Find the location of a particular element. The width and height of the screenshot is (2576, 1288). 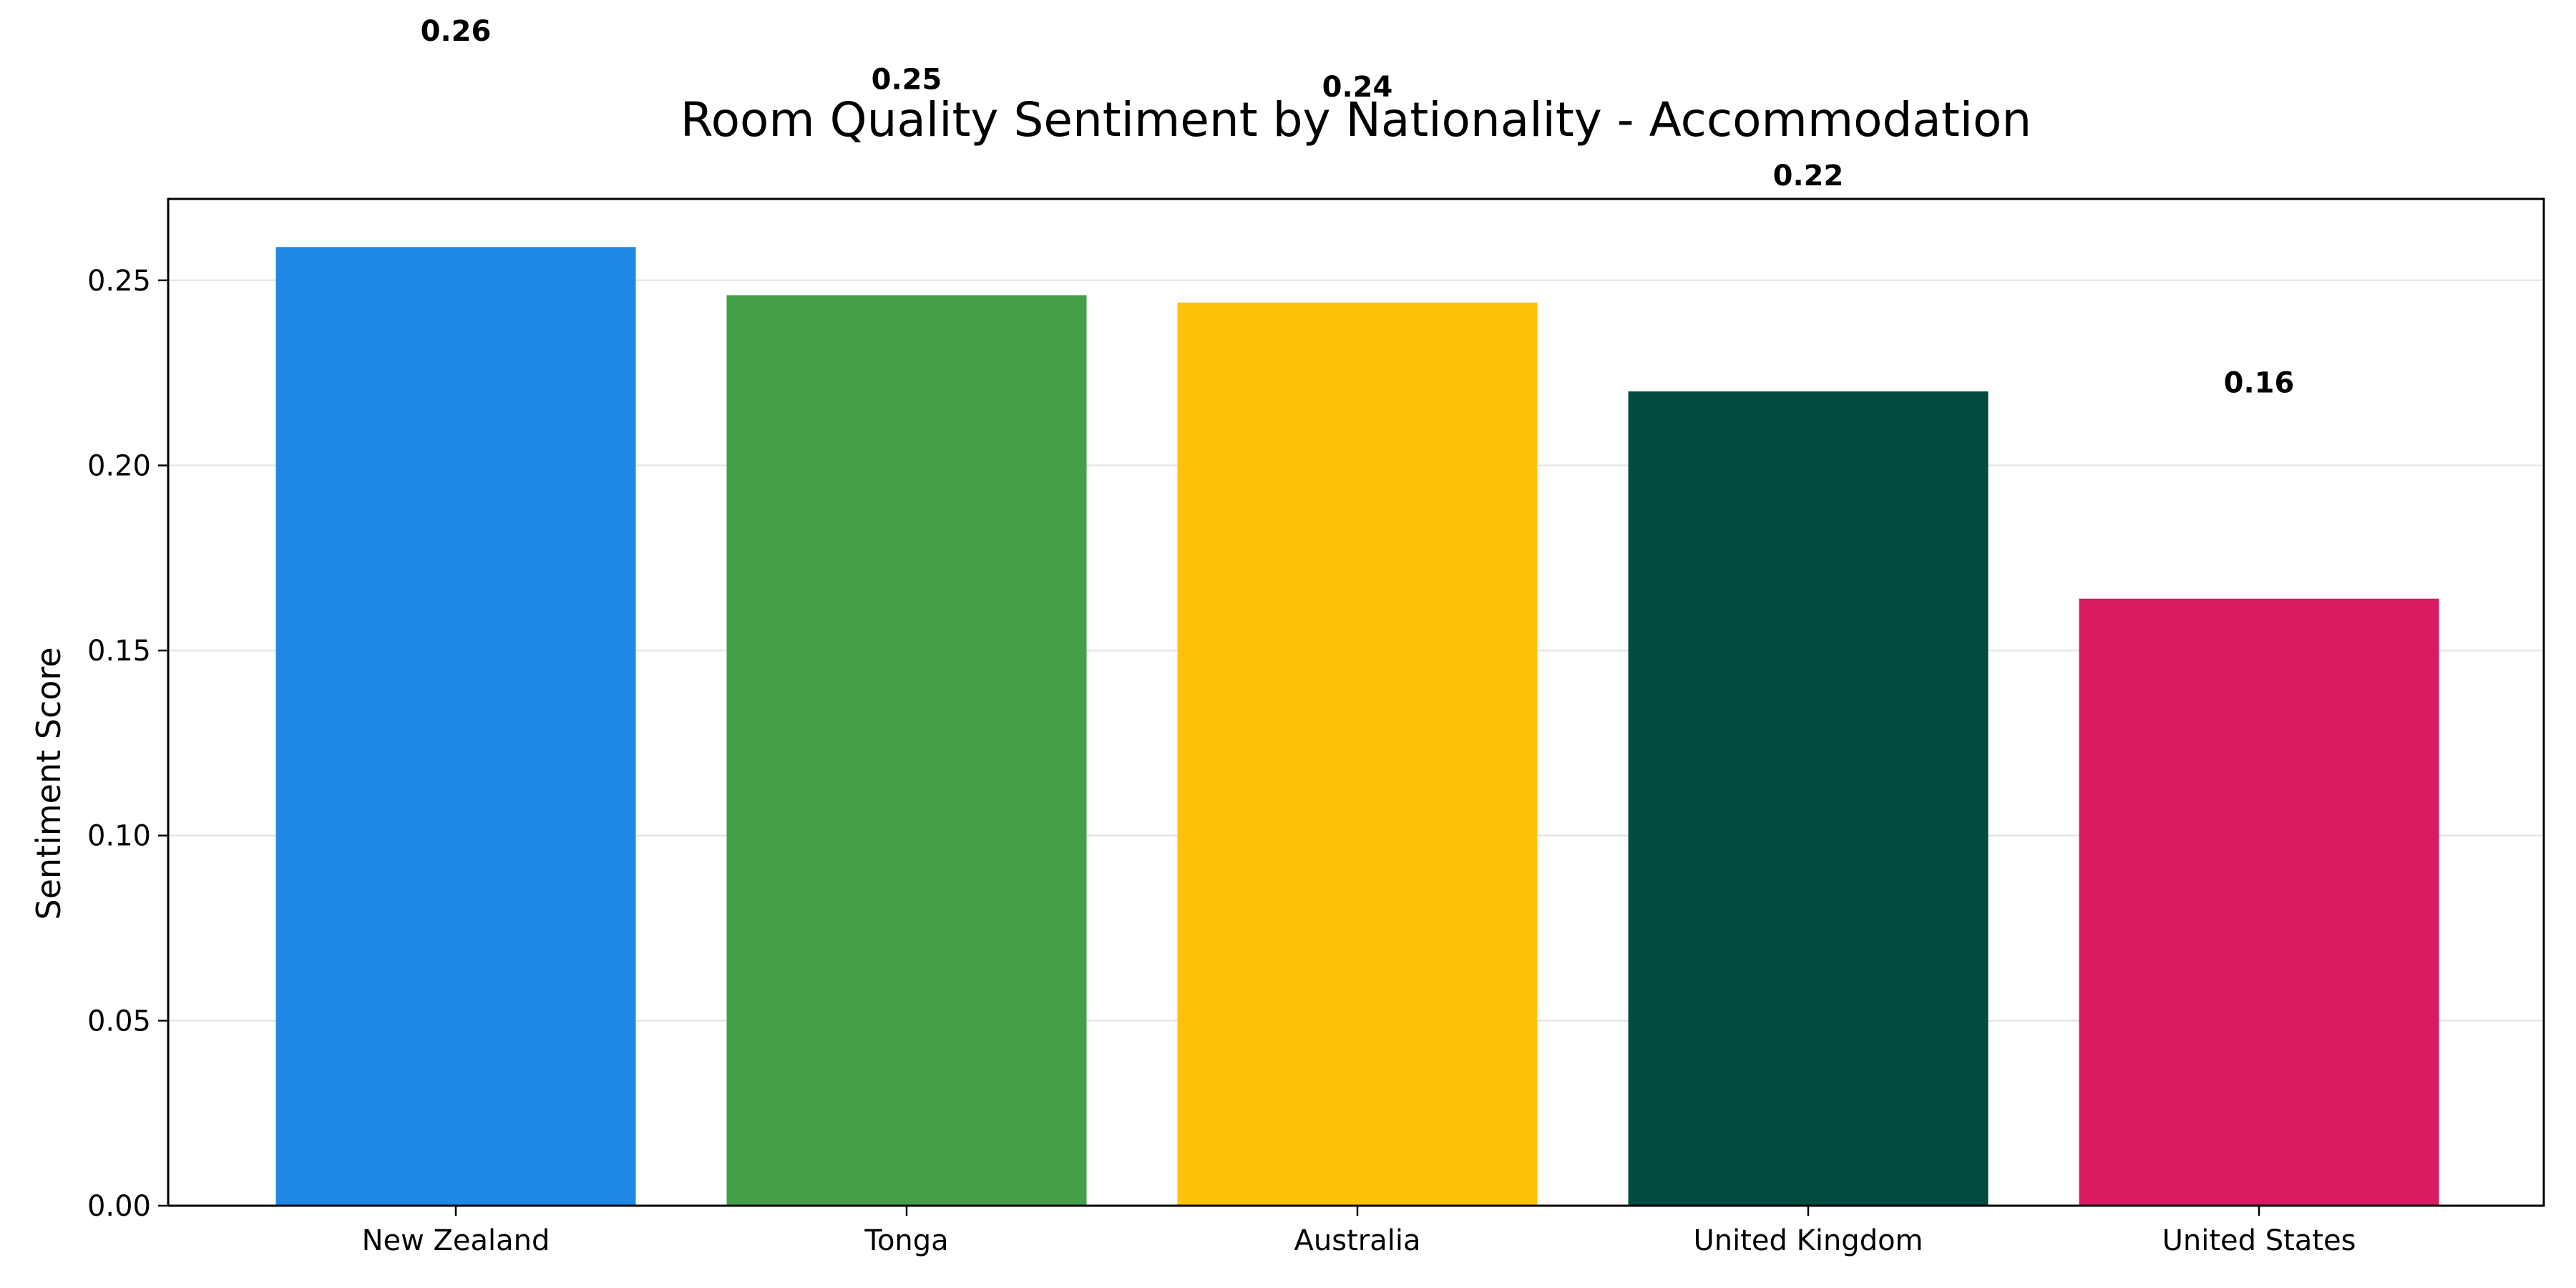

bar-united-kingdom is located at coordinates (1808, 798).